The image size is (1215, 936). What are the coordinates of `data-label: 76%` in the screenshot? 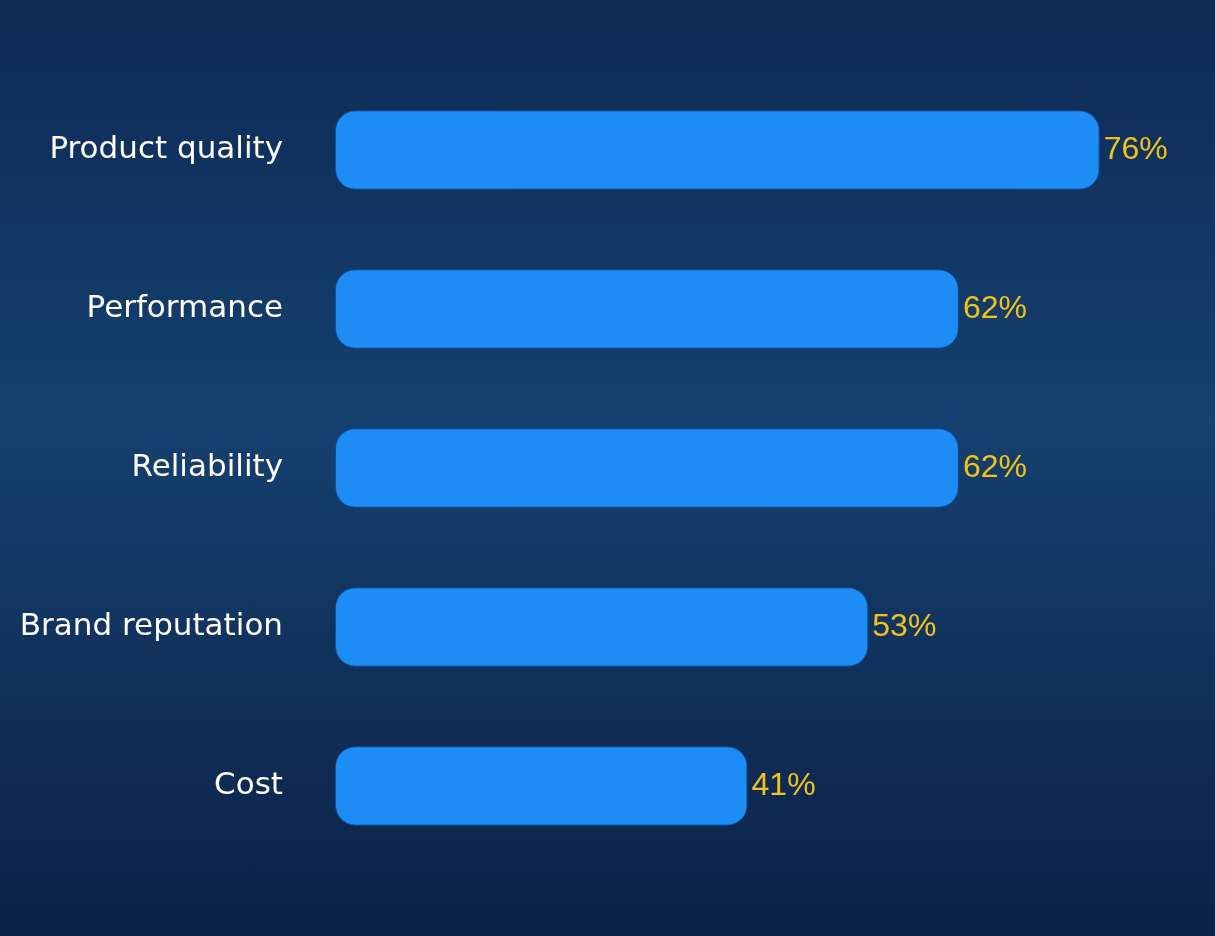 It's located at (1135, 147).